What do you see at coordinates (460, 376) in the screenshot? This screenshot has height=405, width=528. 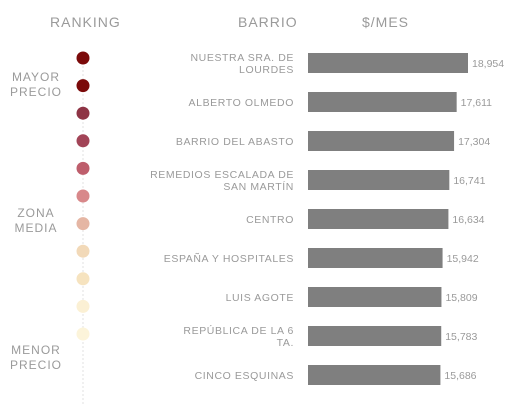 I see `value-label: 15,686` at bounding box center [460, 376].